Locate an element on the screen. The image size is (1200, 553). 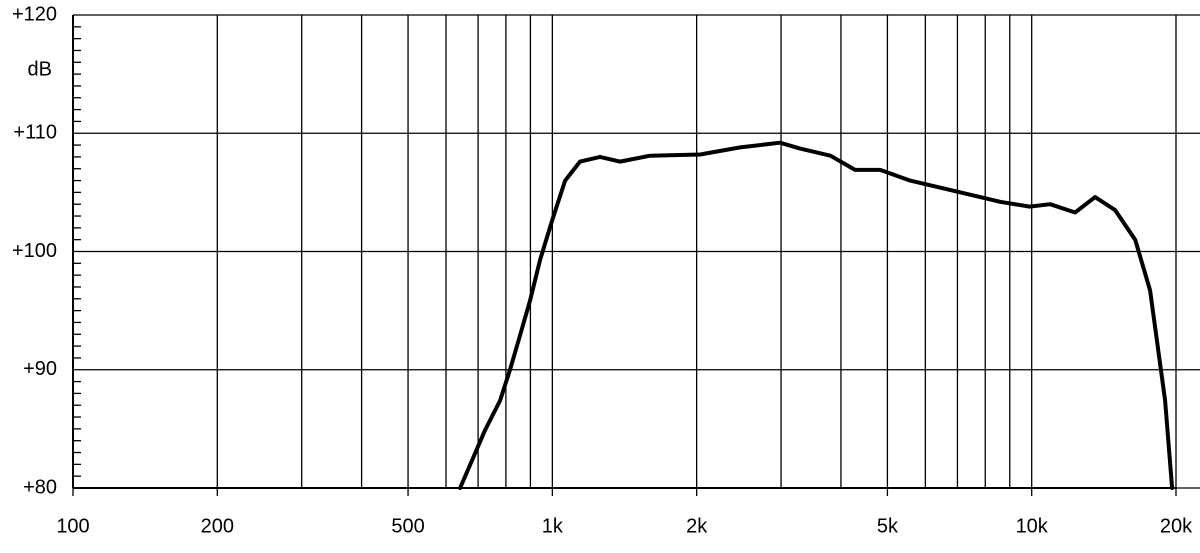
y-tick-label: +100 is located at coordinates (34, 251).